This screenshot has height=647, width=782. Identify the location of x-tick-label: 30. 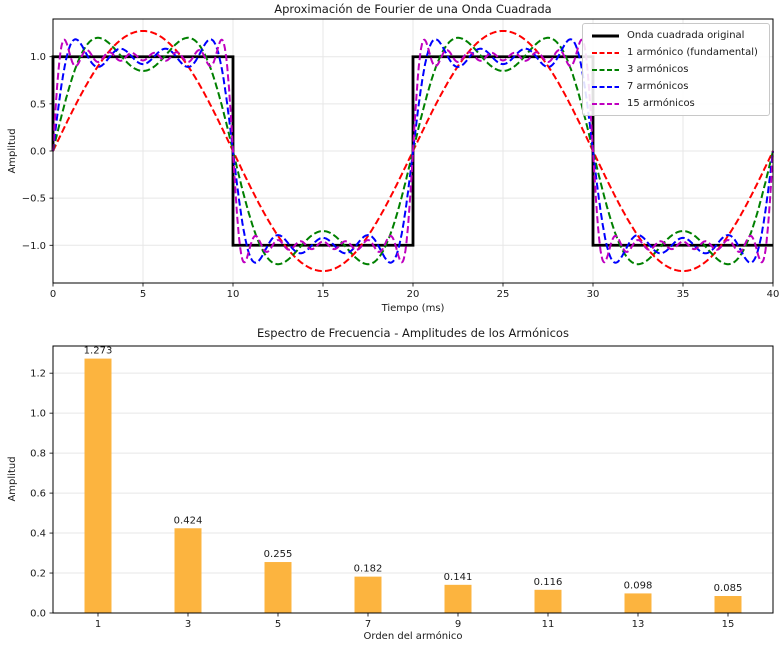
(593, 294).